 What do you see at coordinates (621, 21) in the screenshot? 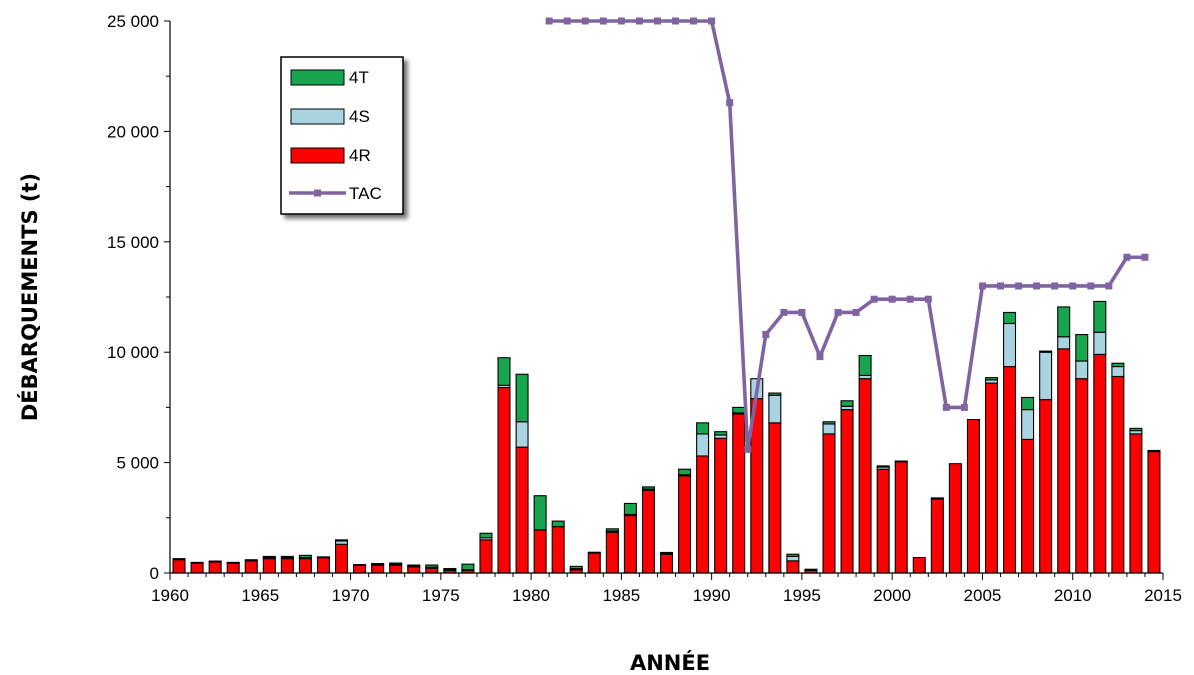
I see `marker-TAC-1985` at bounding box center [621, 21].